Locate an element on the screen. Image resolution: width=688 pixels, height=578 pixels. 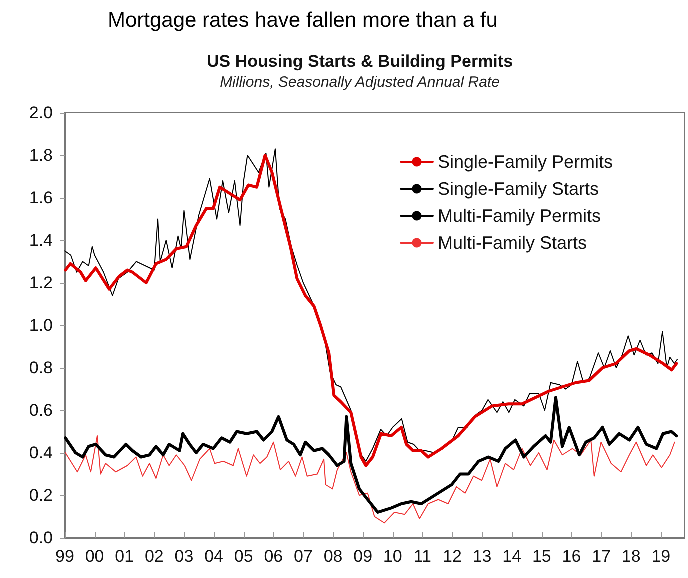
chart-title: US Housing Starts & Building Permits is located at coordinates (360, 61).